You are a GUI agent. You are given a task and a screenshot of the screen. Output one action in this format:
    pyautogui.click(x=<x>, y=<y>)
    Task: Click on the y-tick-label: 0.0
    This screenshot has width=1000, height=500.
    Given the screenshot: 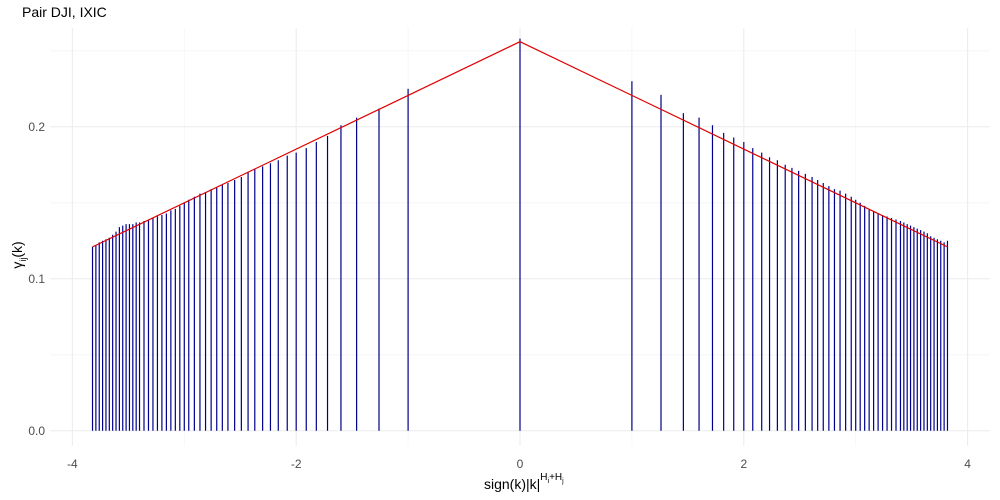 What is the action you would take?
    pyautogui.click(x=36, y=431)
    